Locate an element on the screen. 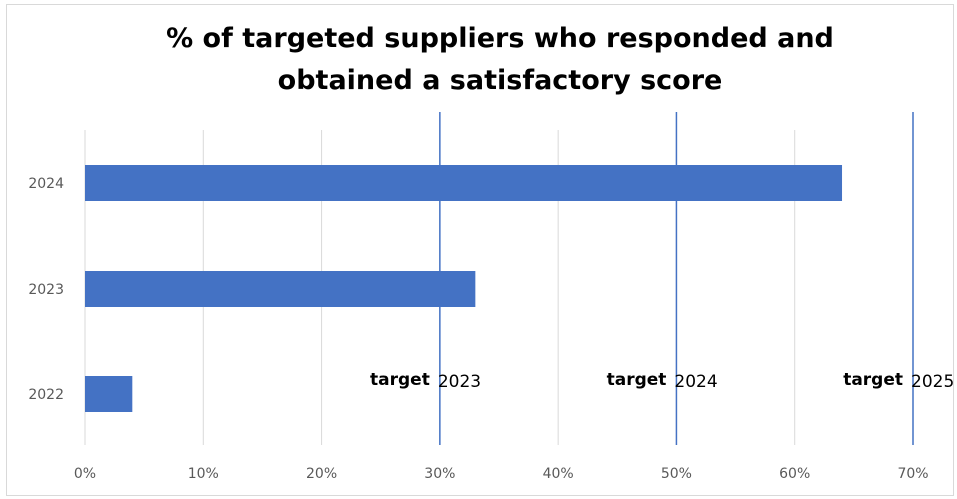  y-tick-label-2024: 2024 is located at coordinates (46, 184).